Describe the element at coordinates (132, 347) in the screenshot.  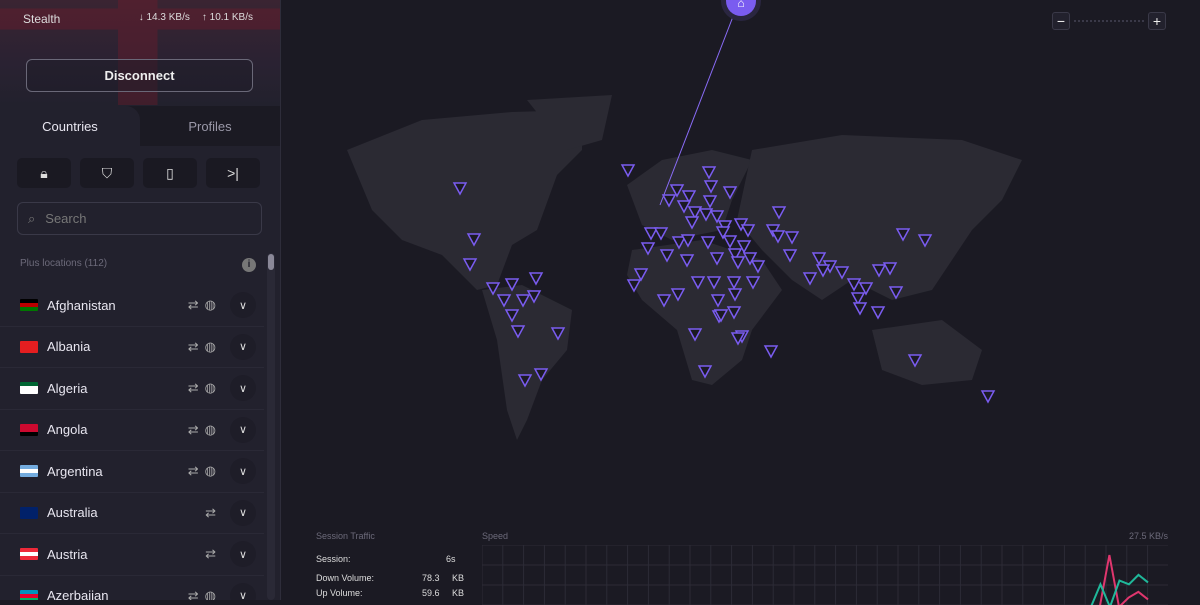
I see `country-row: Albania ⇄ ◍ ∨` at that location.